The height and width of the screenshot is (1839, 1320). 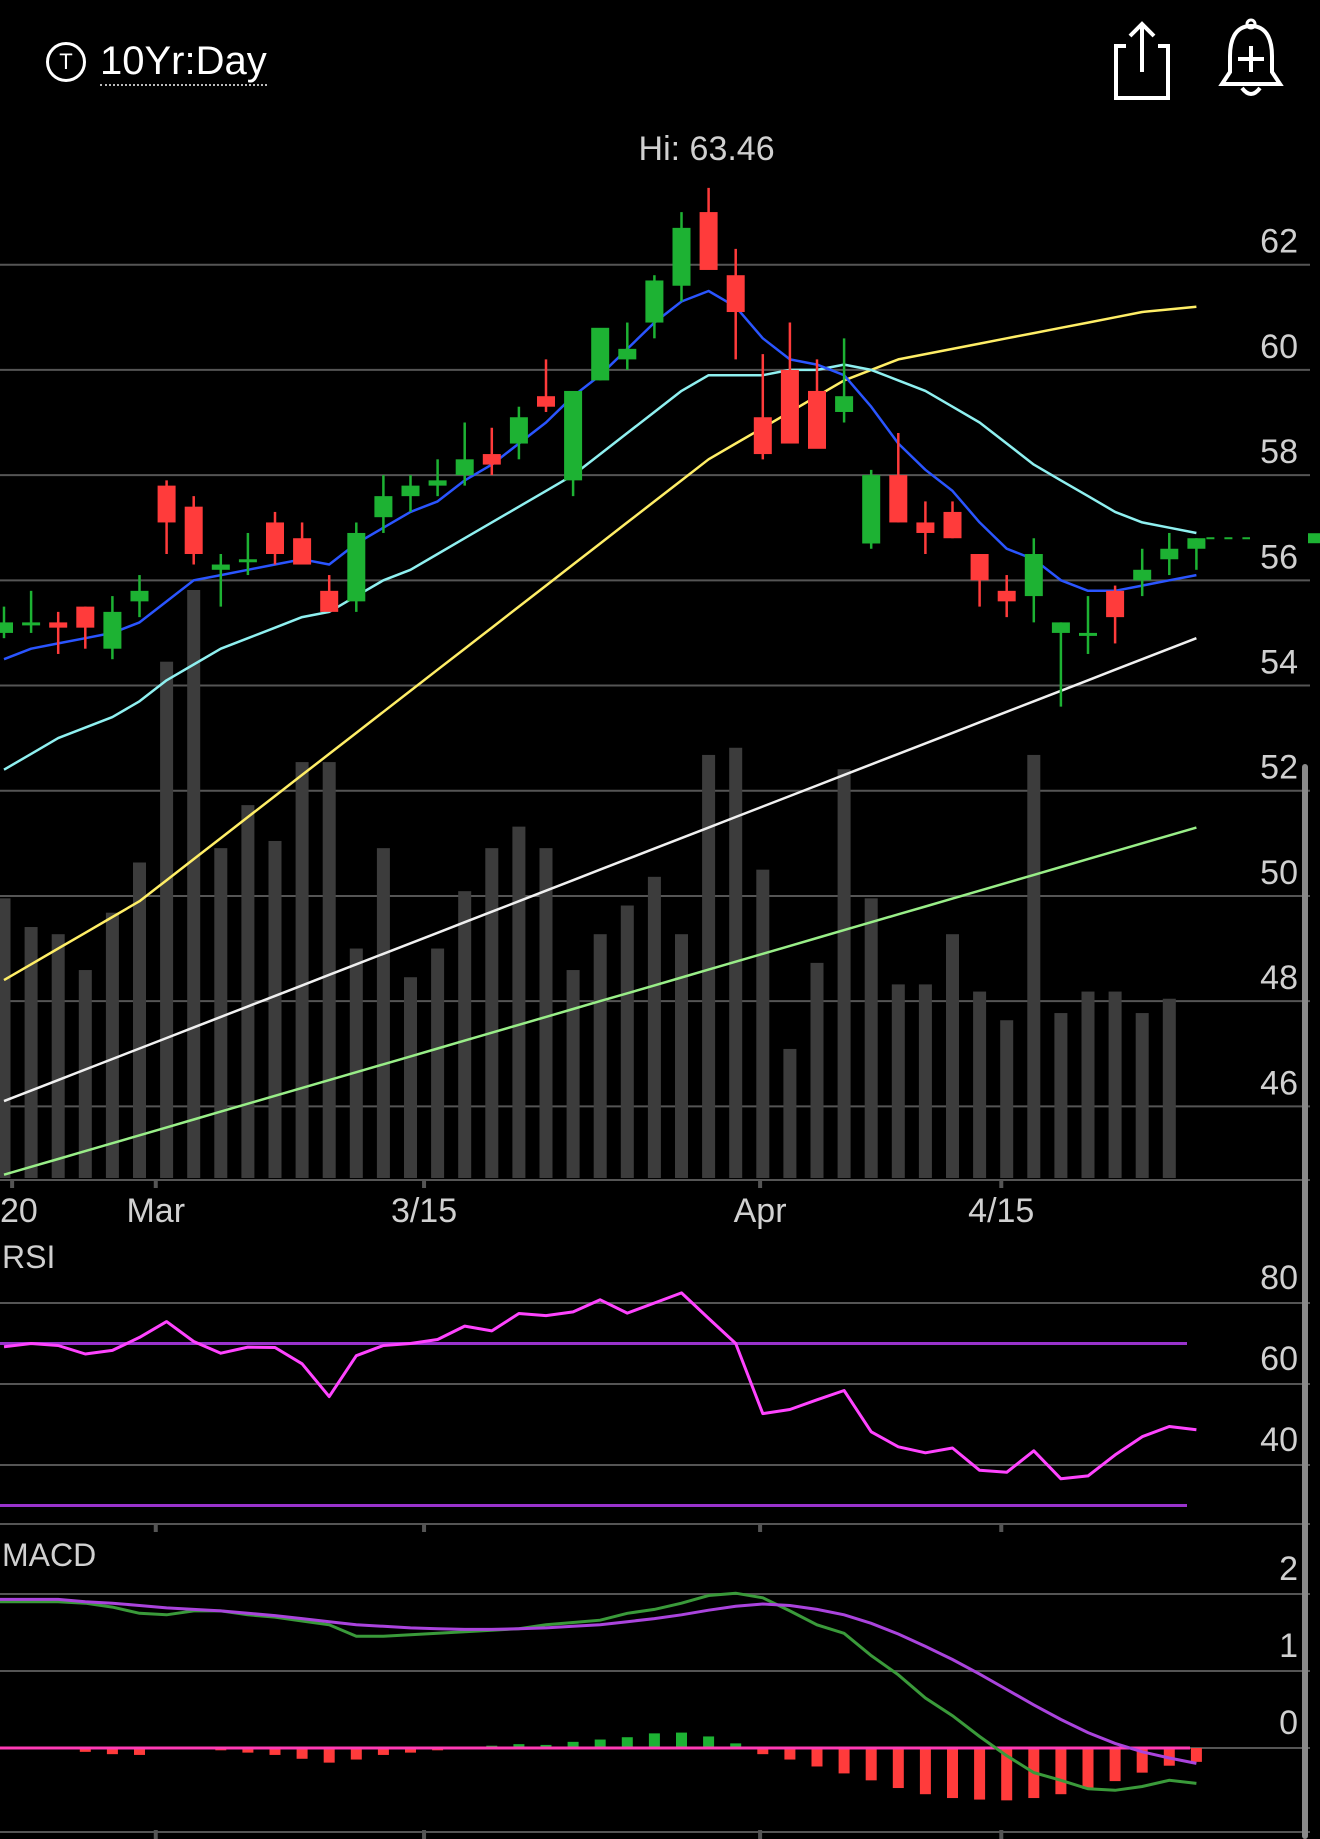 I want to click on macd-signal-line, so click(x=598, y=1681).